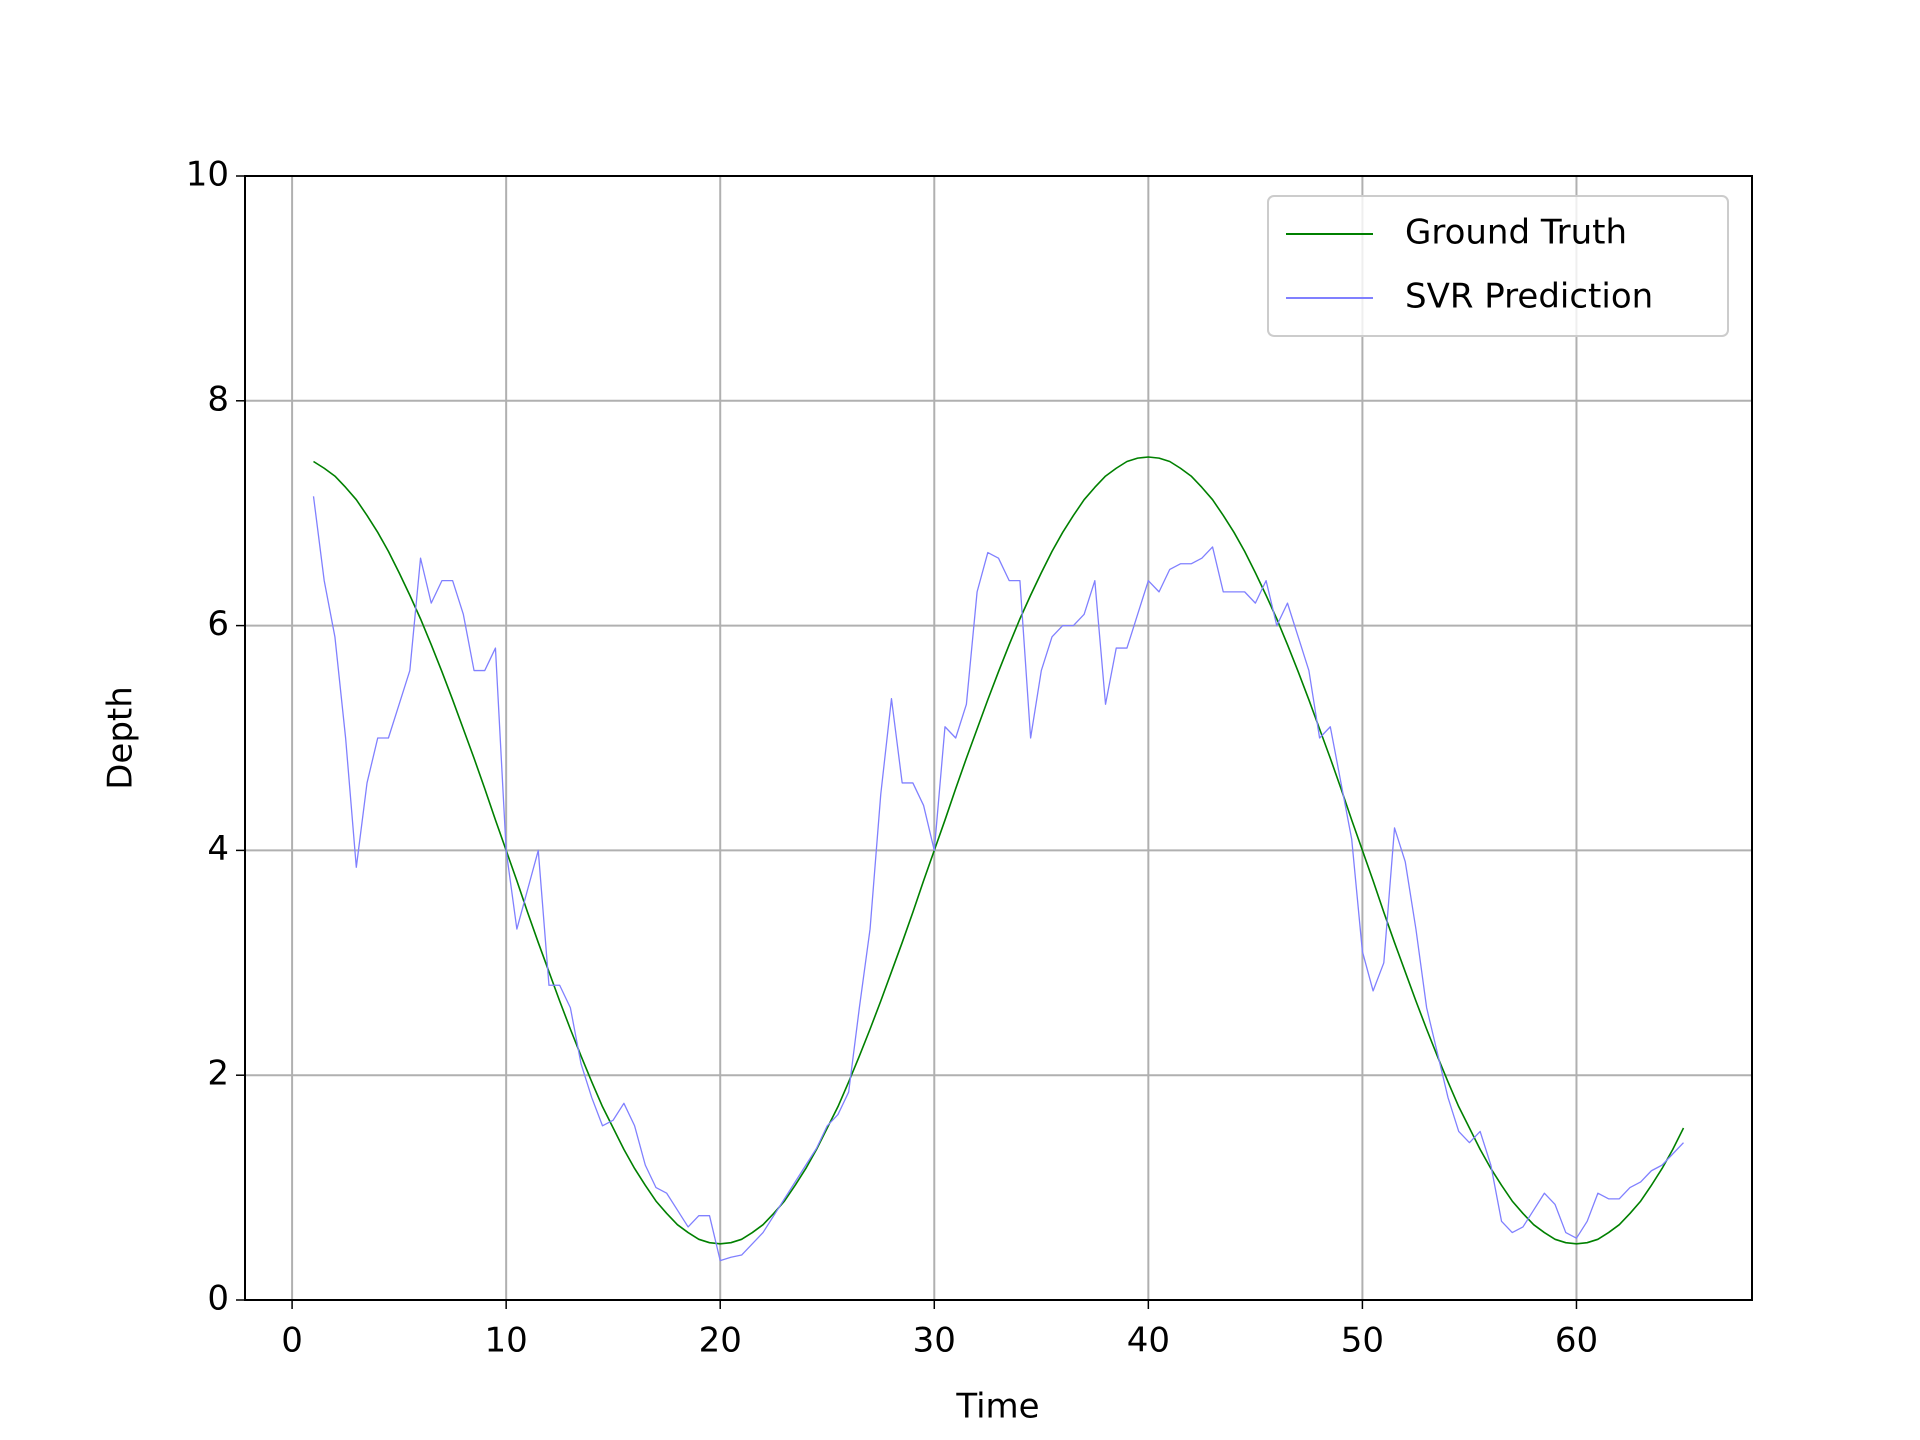 The image size is (1920, 1440). Describe the element at coordinates (720, 1341) in the screenshot. I see `x-tick-label: 20` at that location.